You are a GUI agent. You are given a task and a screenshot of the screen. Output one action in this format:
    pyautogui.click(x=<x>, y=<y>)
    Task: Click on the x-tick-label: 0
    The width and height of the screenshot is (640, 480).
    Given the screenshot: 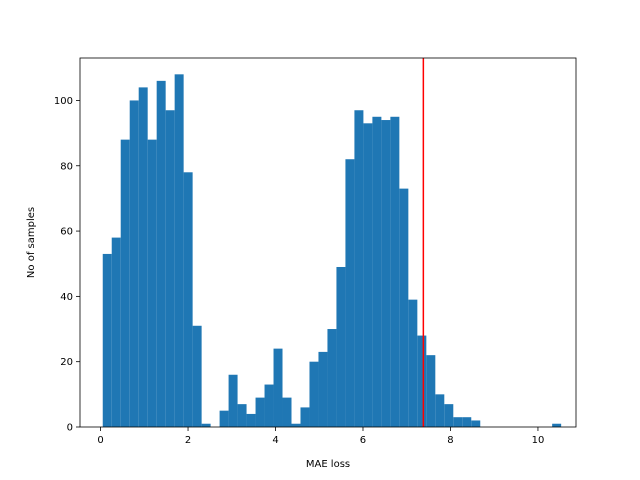 What is the action you would take?
    pyautogui.click(x=100, y=440)
    